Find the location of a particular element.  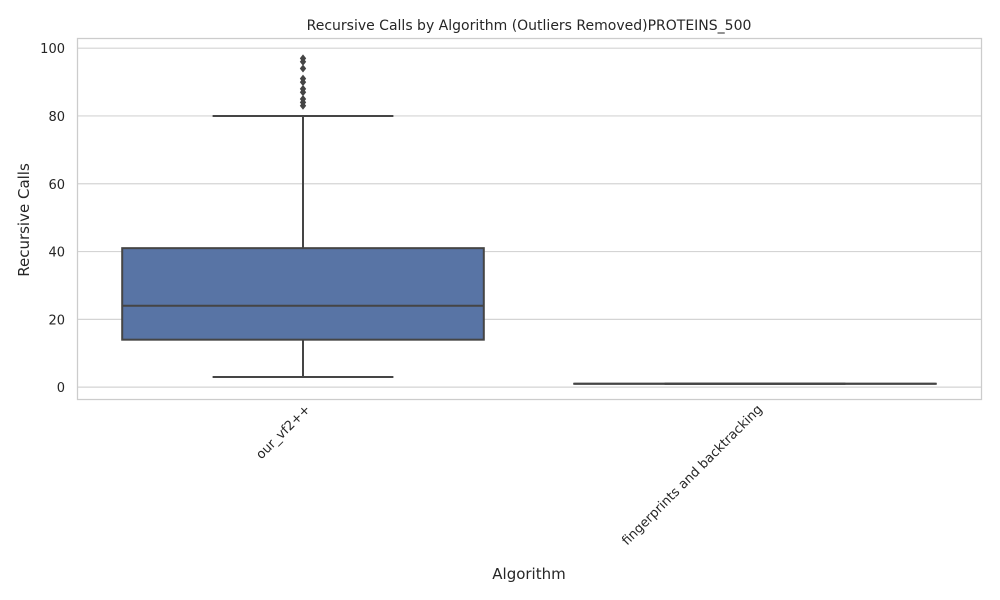

y-tick-labels: 0 20 40 60 80 100 is located at coordinates (52, 219).